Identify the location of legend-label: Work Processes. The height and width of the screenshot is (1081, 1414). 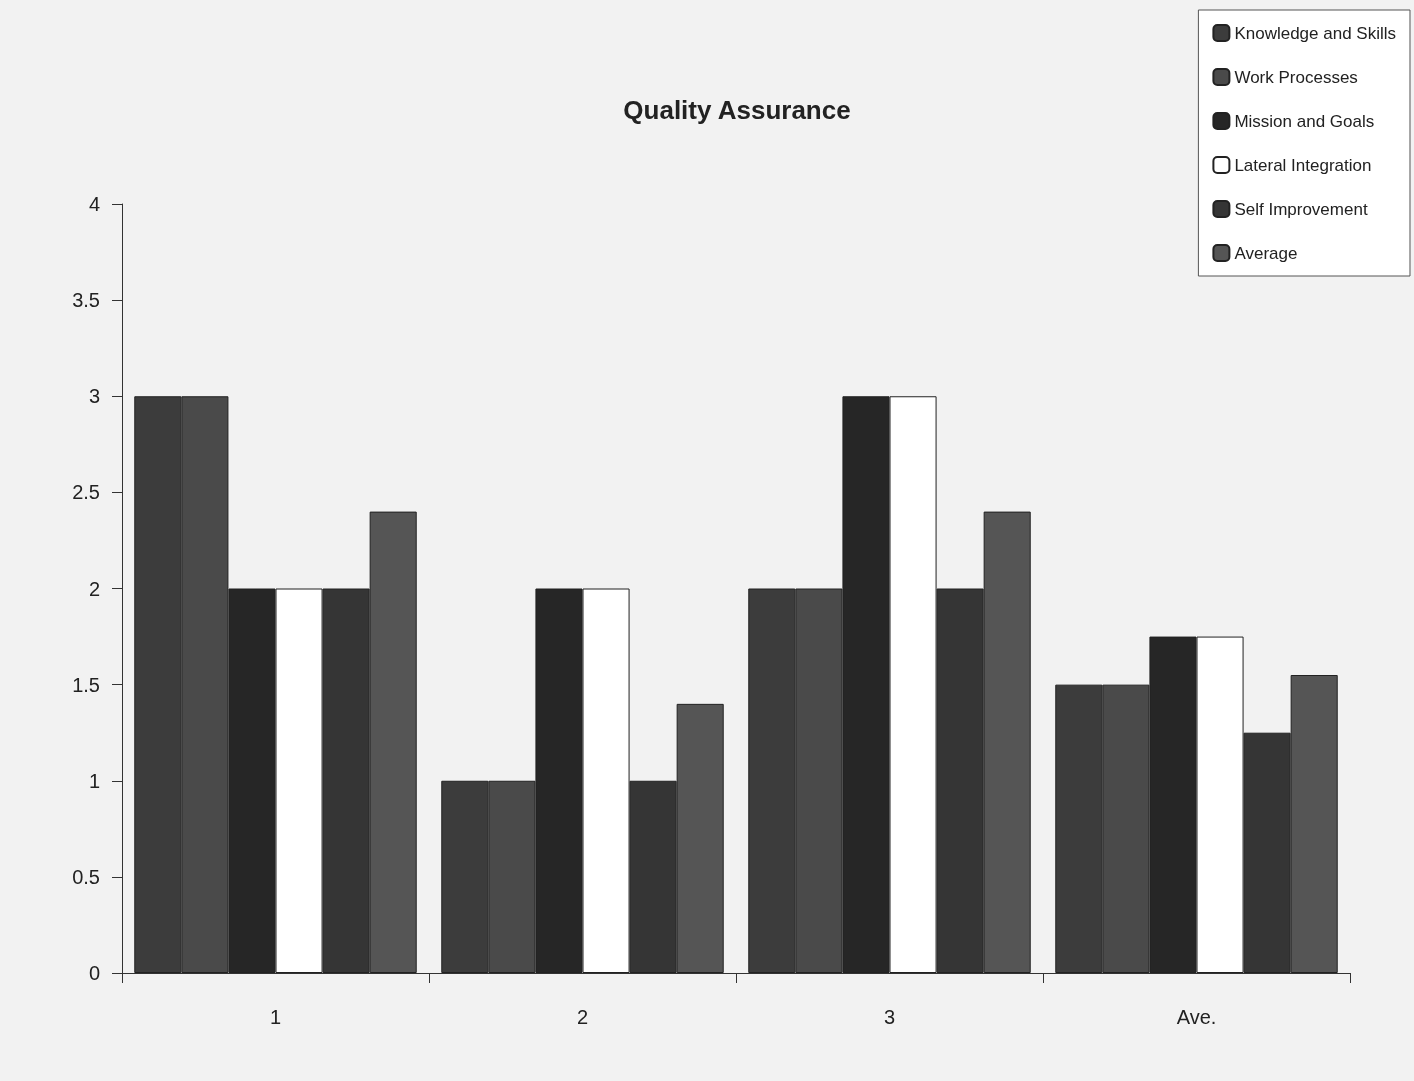
(1296, 77).